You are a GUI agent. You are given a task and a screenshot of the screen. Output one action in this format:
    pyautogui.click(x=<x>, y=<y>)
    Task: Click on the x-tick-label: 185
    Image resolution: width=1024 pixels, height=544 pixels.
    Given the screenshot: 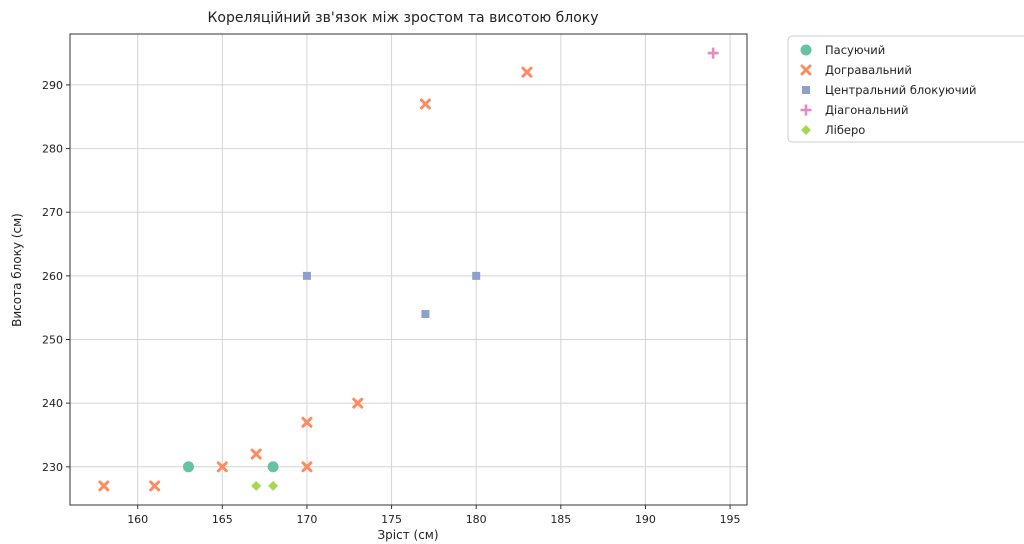 What is the action you would take?
    pyautogui.click(x=560, y=519)
    